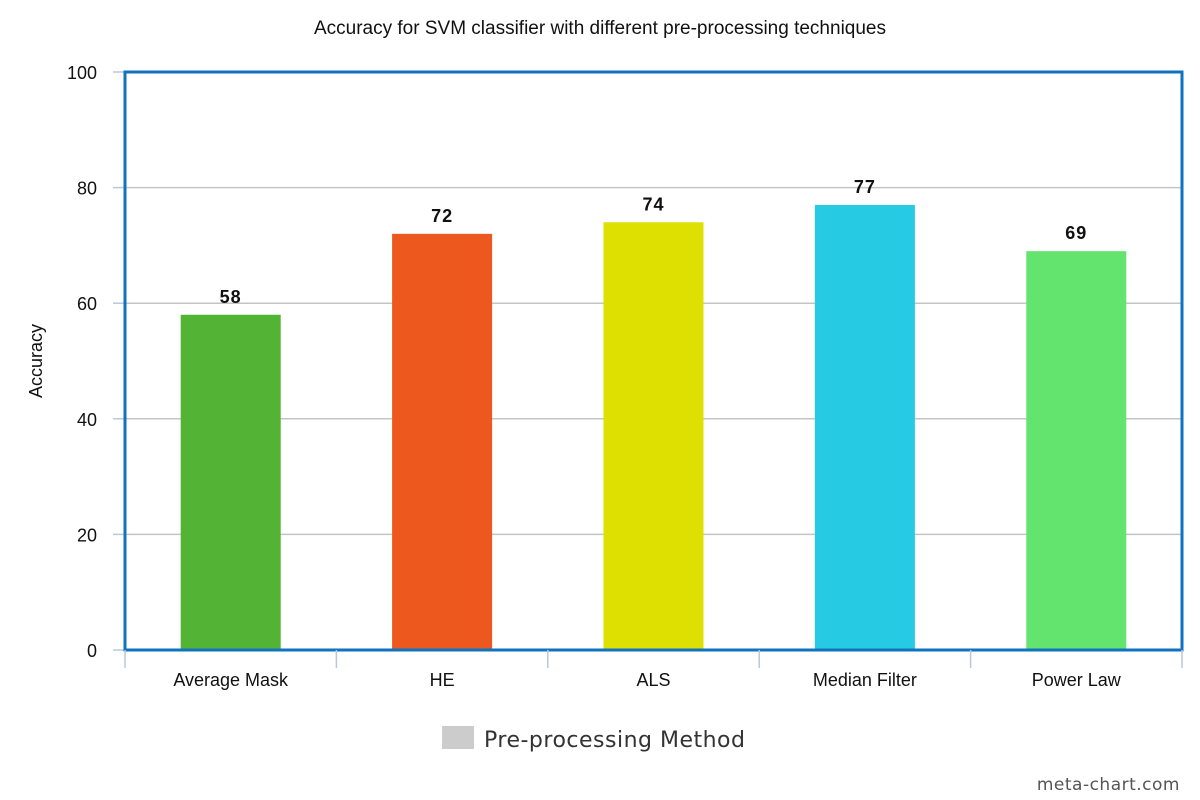 The image size is (1200, 800). I want to click on x-category-label: Power Law, so click(1077, 680).